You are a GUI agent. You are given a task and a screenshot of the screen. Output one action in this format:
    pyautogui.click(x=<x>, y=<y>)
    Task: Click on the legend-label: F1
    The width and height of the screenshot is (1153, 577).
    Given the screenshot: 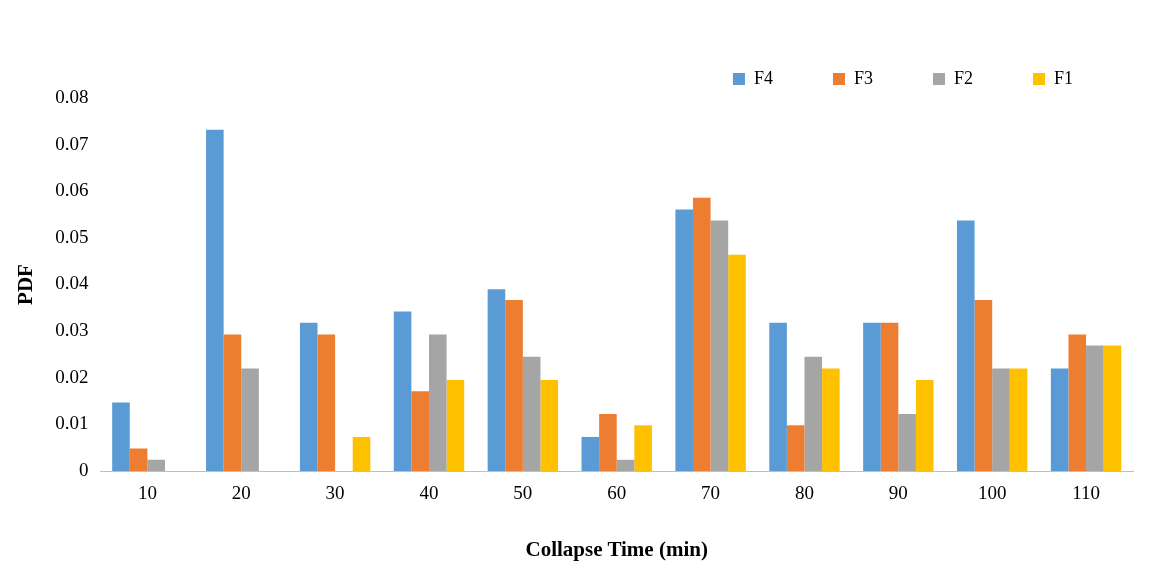 What is the action you would take?
    pyautogui.click(x=1063, y=77)
    